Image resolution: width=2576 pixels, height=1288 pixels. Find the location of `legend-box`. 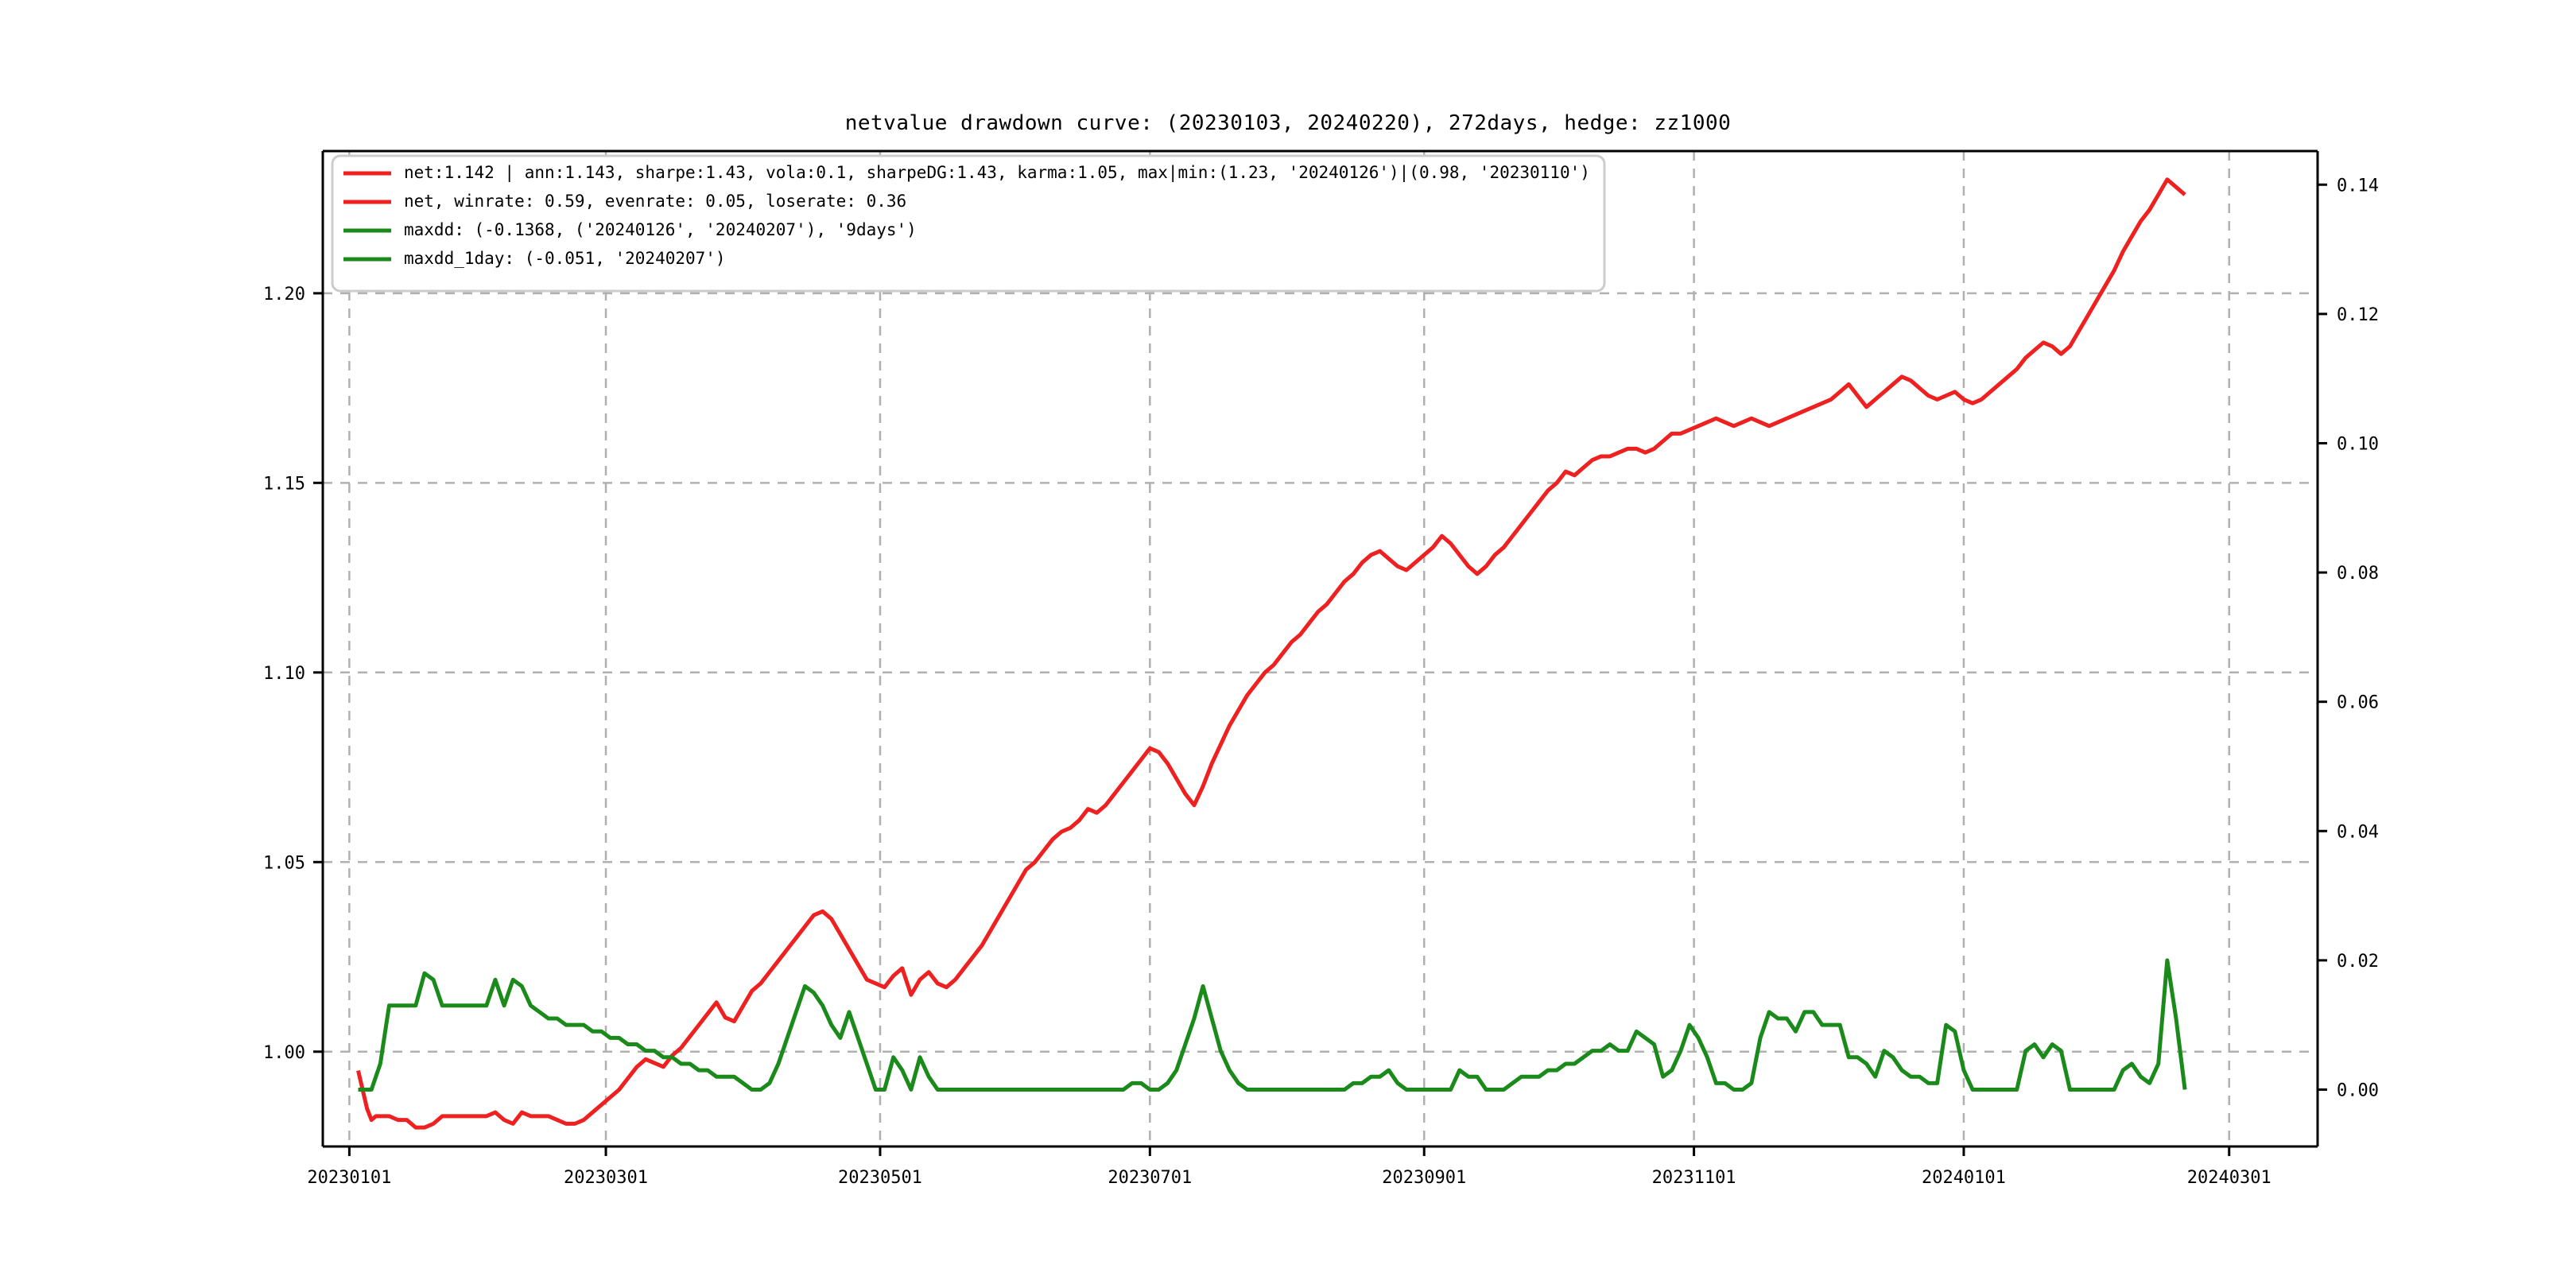

legend-box is located at coordinates (968, 223).